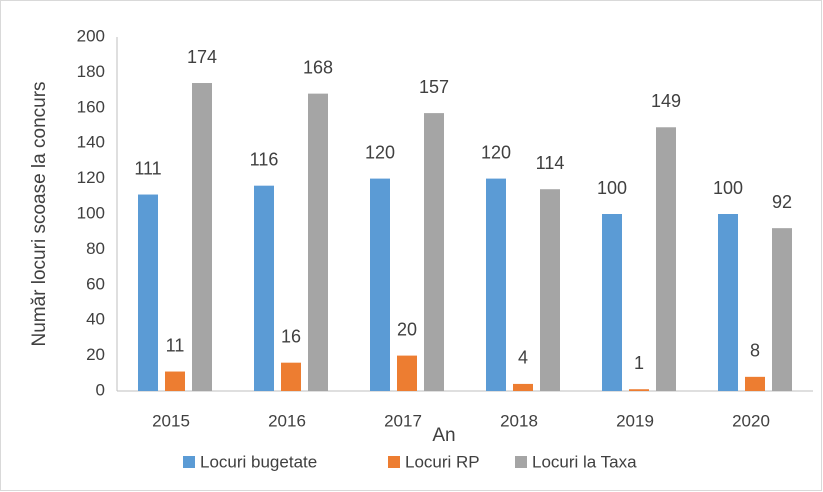 The width and height of the screenshot is (823, 492). What do you see at coordinates (91, 177) in the screenshot?
I see `y-tick-label: 120` at bounding box center [91, 177].